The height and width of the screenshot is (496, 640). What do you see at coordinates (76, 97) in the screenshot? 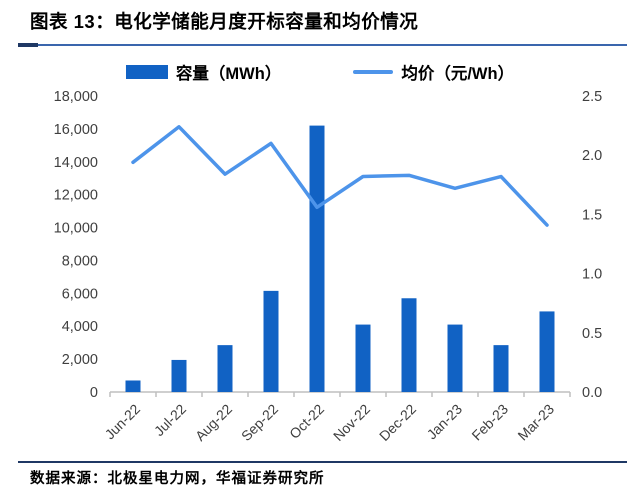
I see `left-axis-tick-label: 18,000` at bounding box center [76, 97].